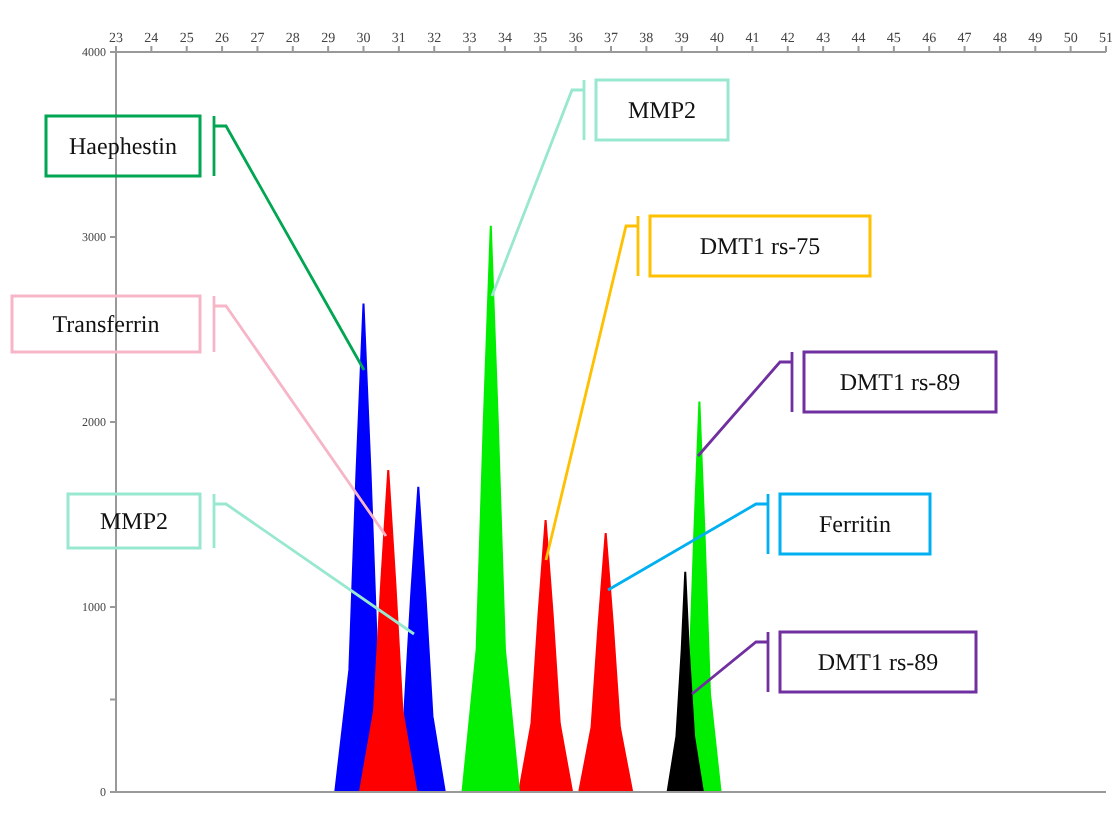 The height and width of the screenshot is (832, 1112). What do you see at coordinates (123, 146) in the screenshot?
I see `annotation: Haephestin` at bounding box center [123, 146].